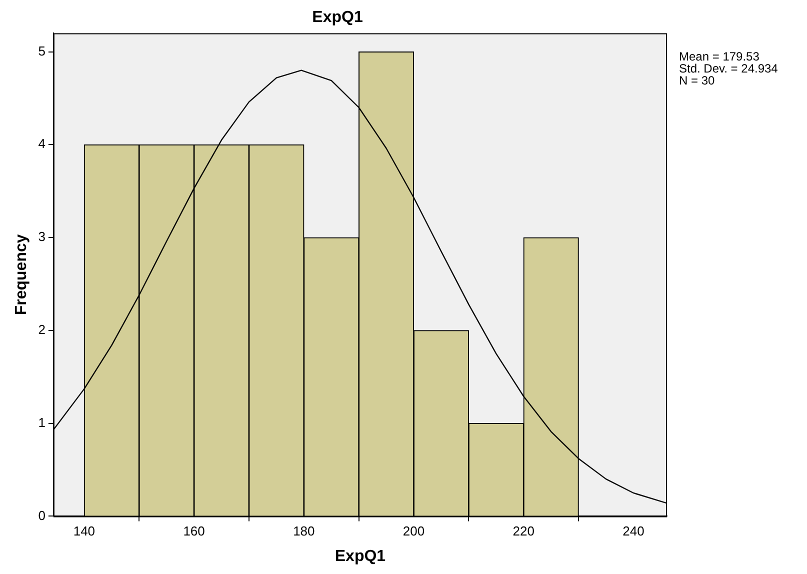  Describe the element at coordinates (728, 69) in the screenshot. I see `text: Std. Dev. = 24.934` at that location.